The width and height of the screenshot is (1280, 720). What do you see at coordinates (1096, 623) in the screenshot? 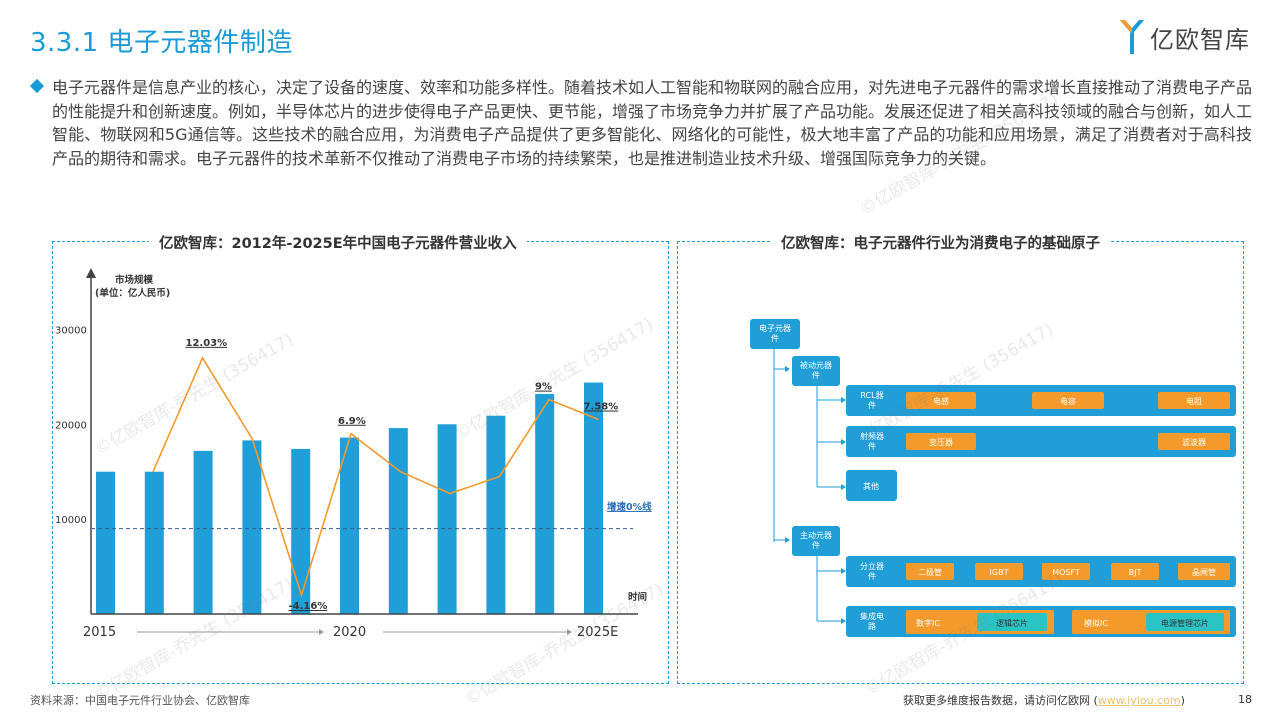
I see `item-analog-ic-label: 模拟IC` at bounding box center [1096, 623].